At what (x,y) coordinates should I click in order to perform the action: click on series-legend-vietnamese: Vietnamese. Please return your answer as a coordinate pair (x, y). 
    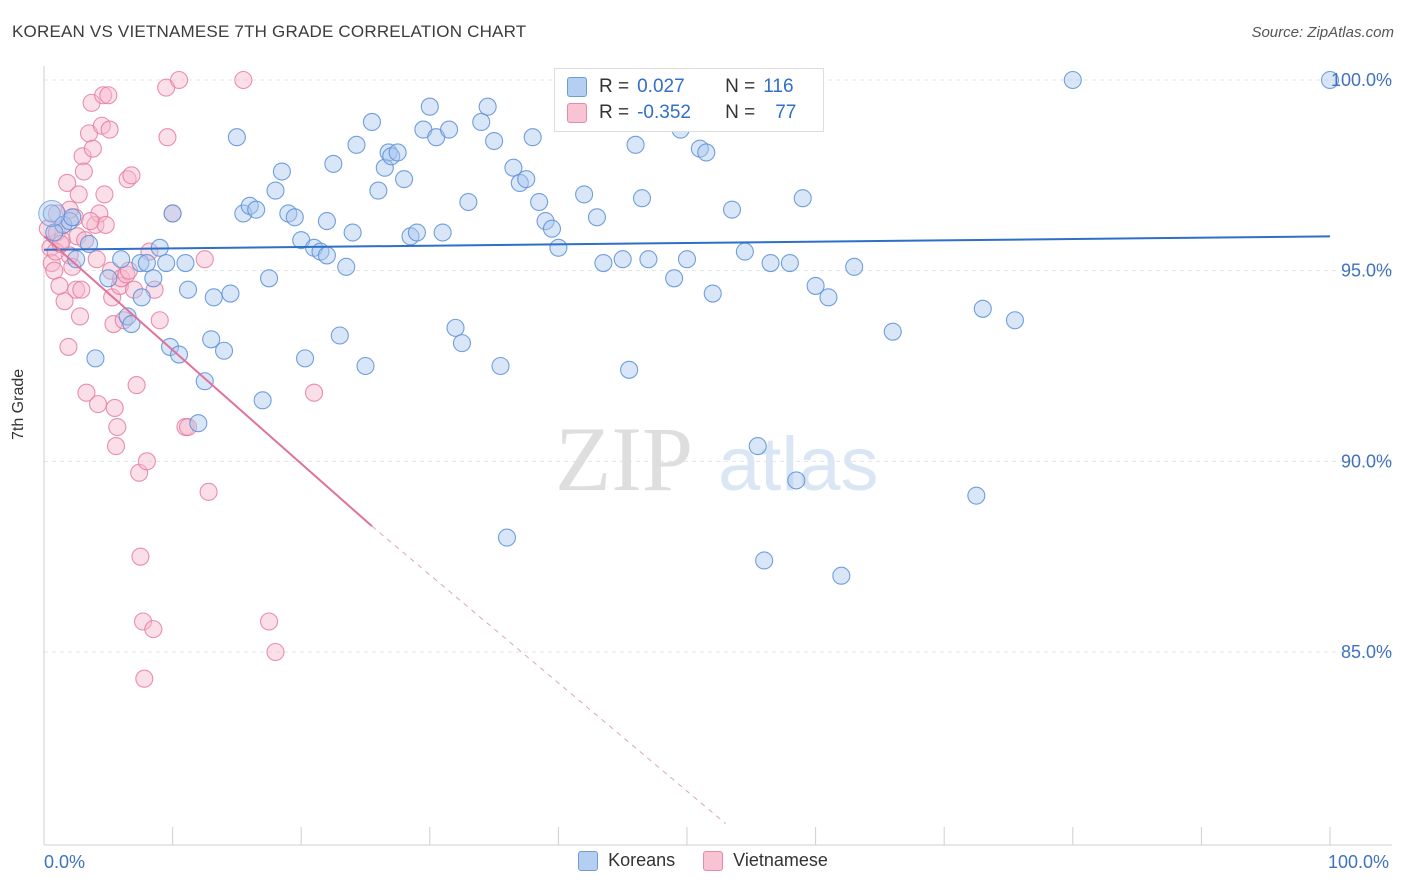
    Looking at the image, I should click on (765, 860).